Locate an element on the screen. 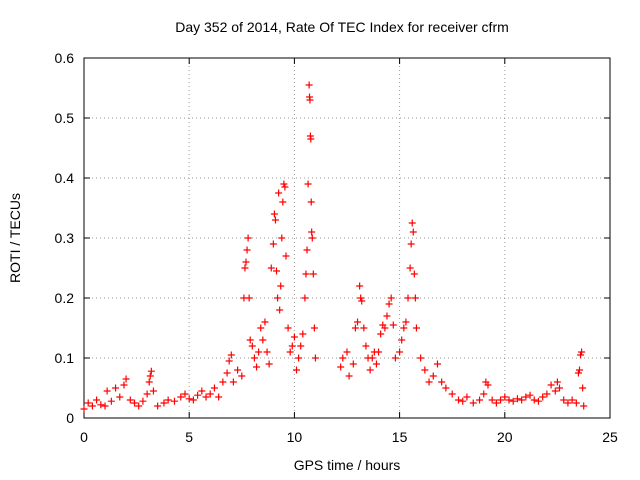  y-tick-label: 0 is located at coordinates (70, 418).